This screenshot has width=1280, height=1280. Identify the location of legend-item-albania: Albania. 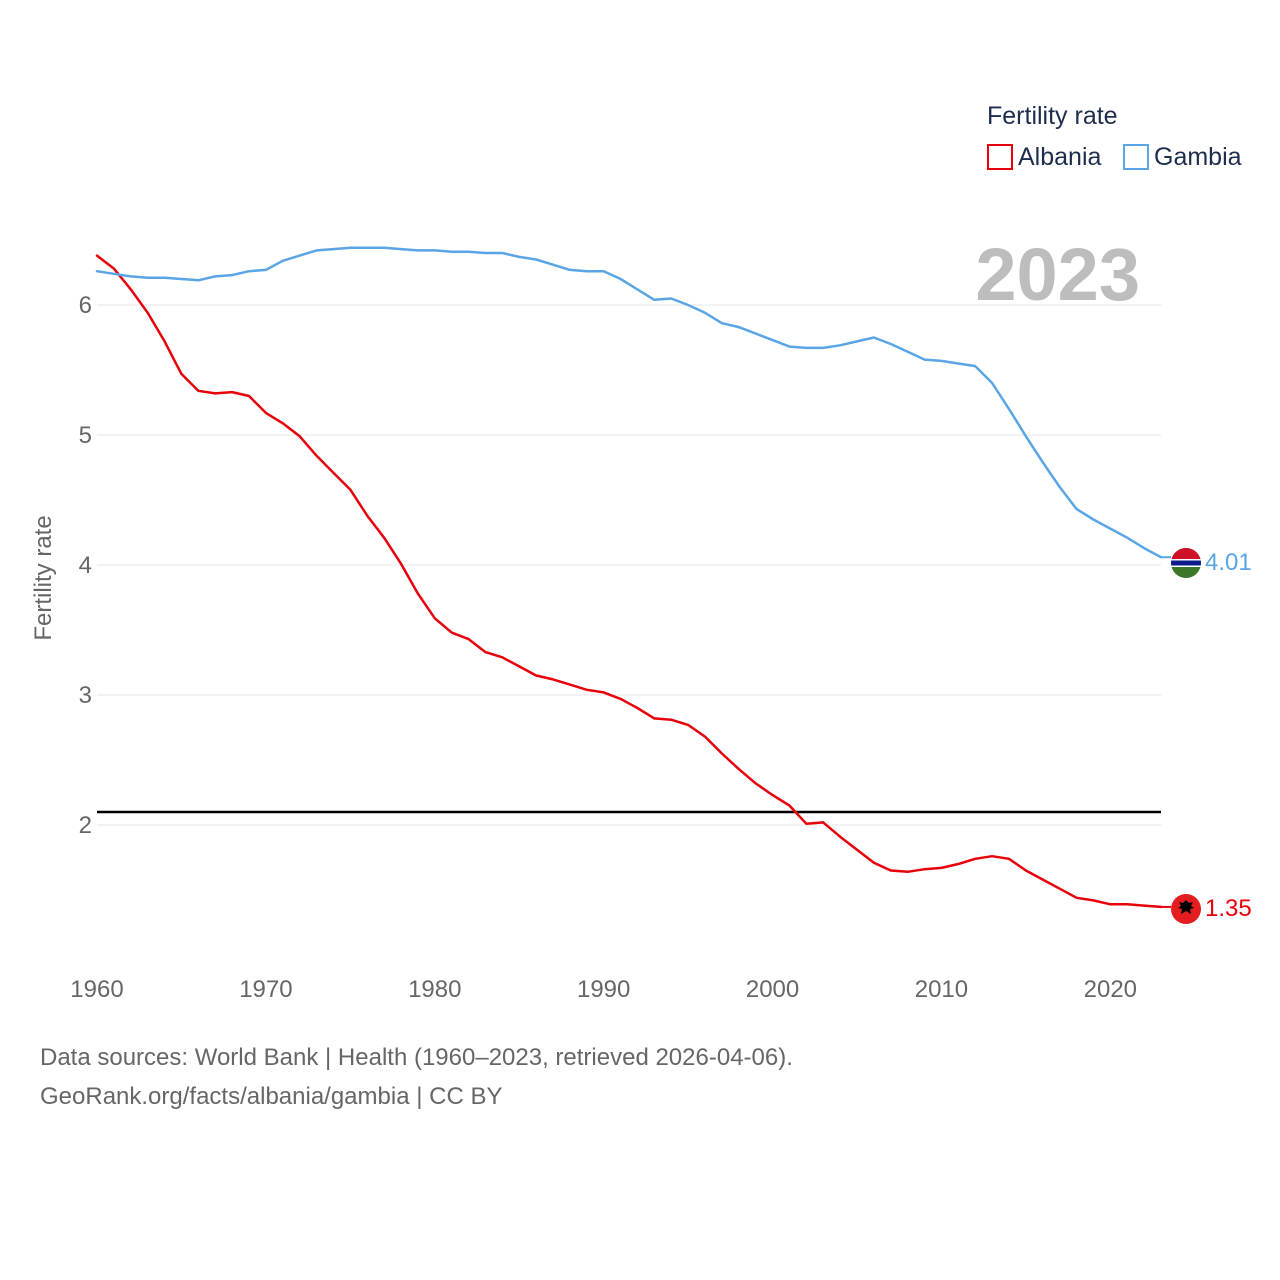
(1044, 157).